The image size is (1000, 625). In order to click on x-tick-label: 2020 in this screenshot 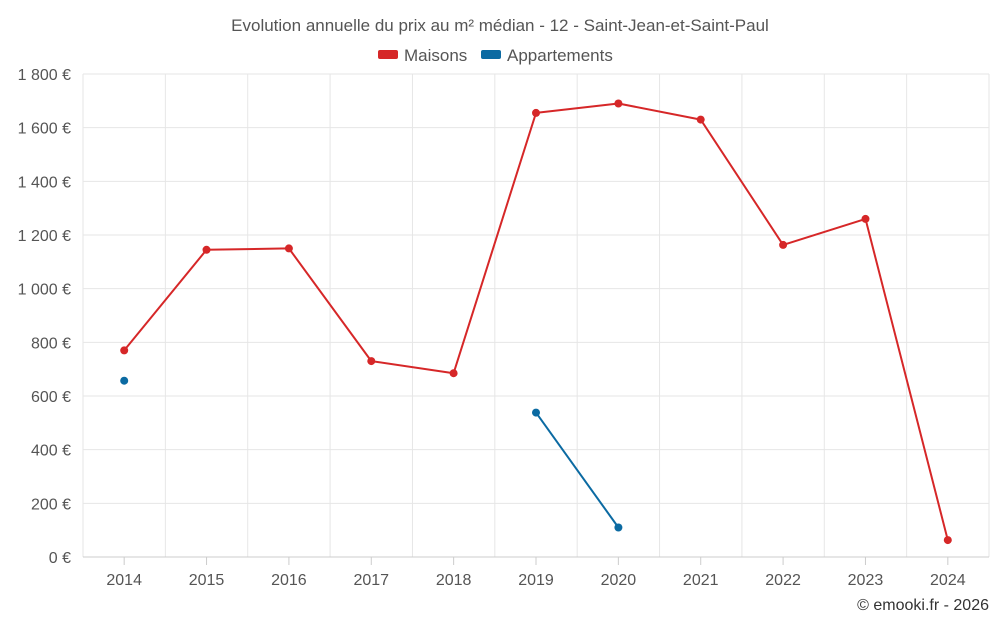, I will do `click(619, 580)`.